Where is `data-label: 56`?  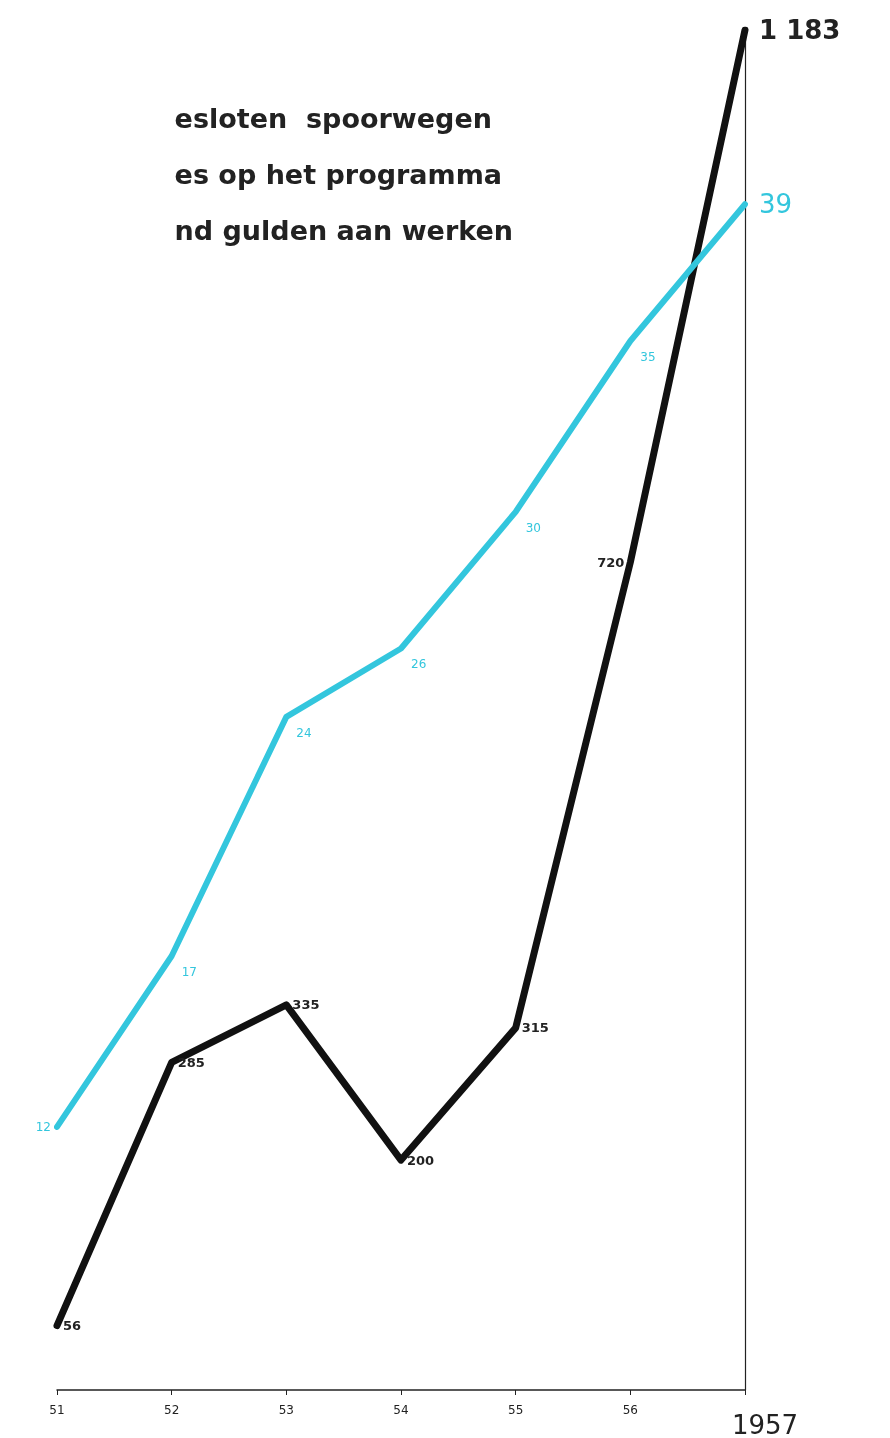
data-label: 56 is located at coordinates (72, 1326).